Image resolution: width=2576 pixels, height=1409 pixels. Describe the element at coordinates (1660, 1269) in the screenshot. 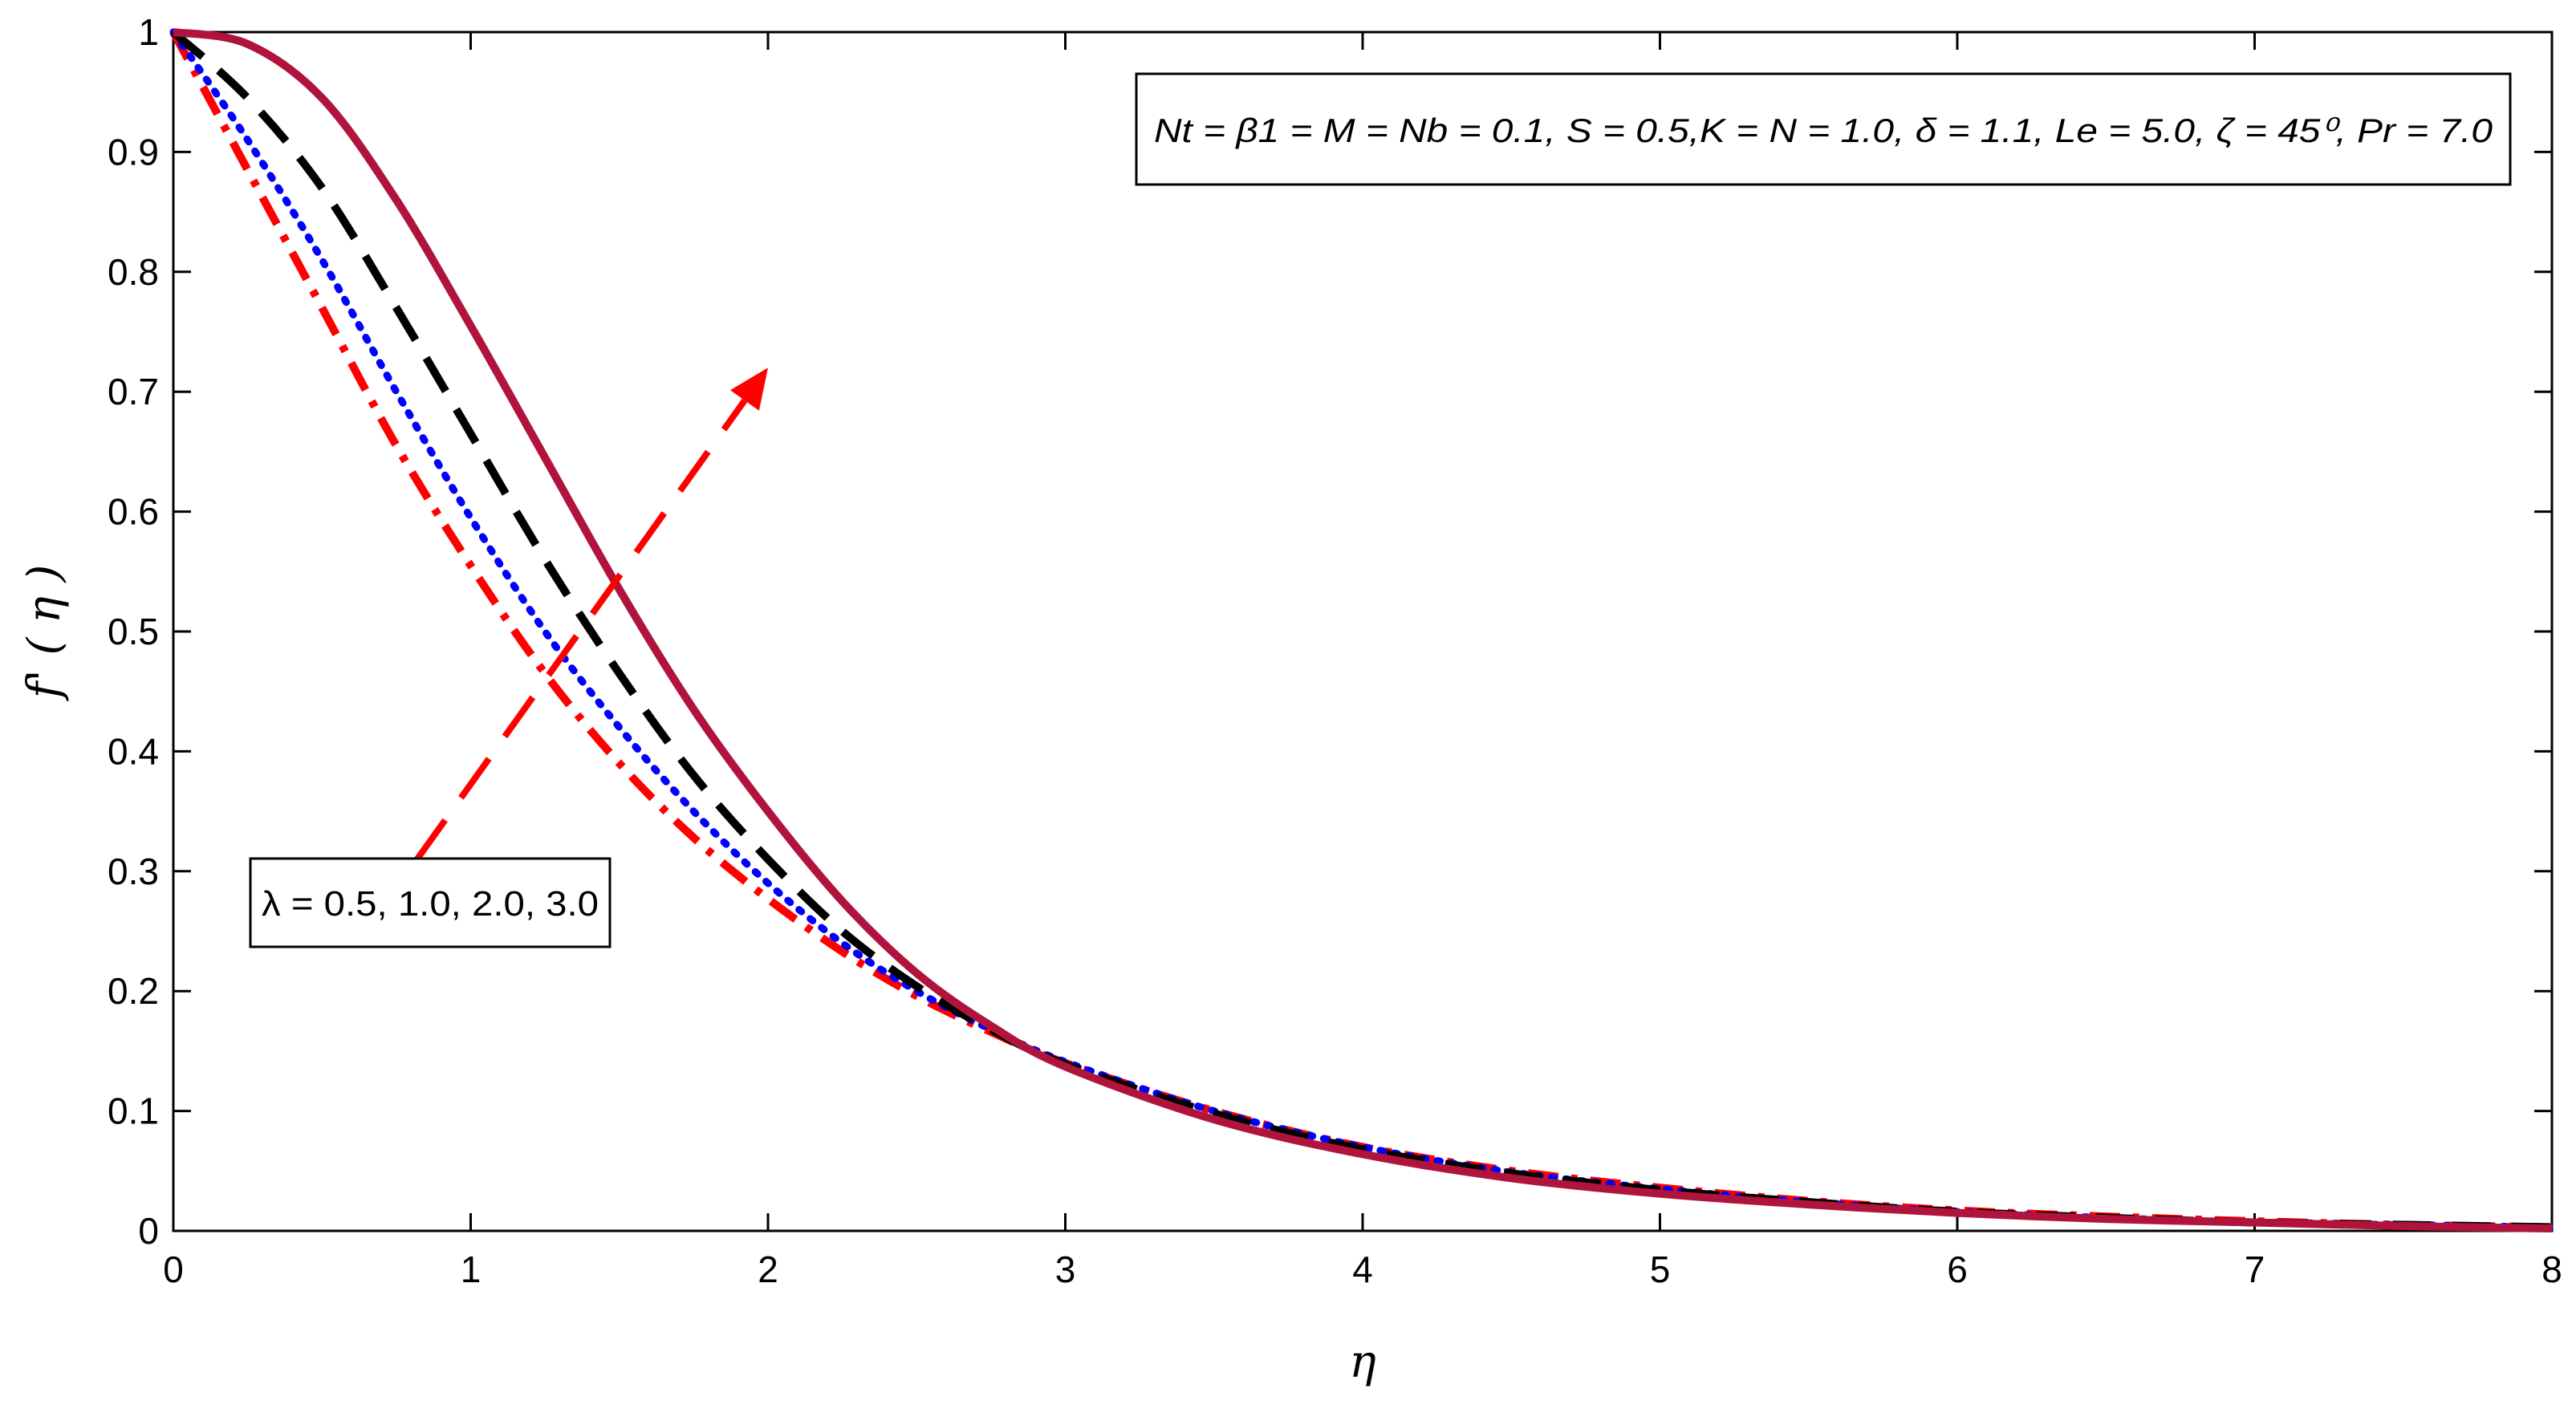

I see `x-tick-label: 5` at that location.